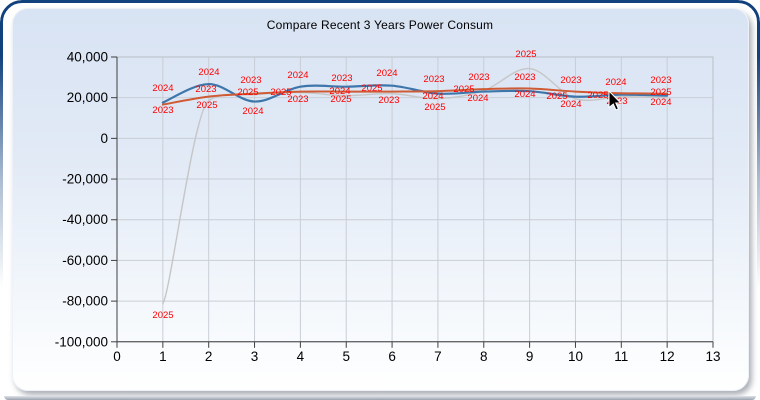 The width and height of the screenshot is (760, 400). Describe the element at coordinates (85, 219) in the screenshot. I see `y-tick-label: -40,000` at that location.